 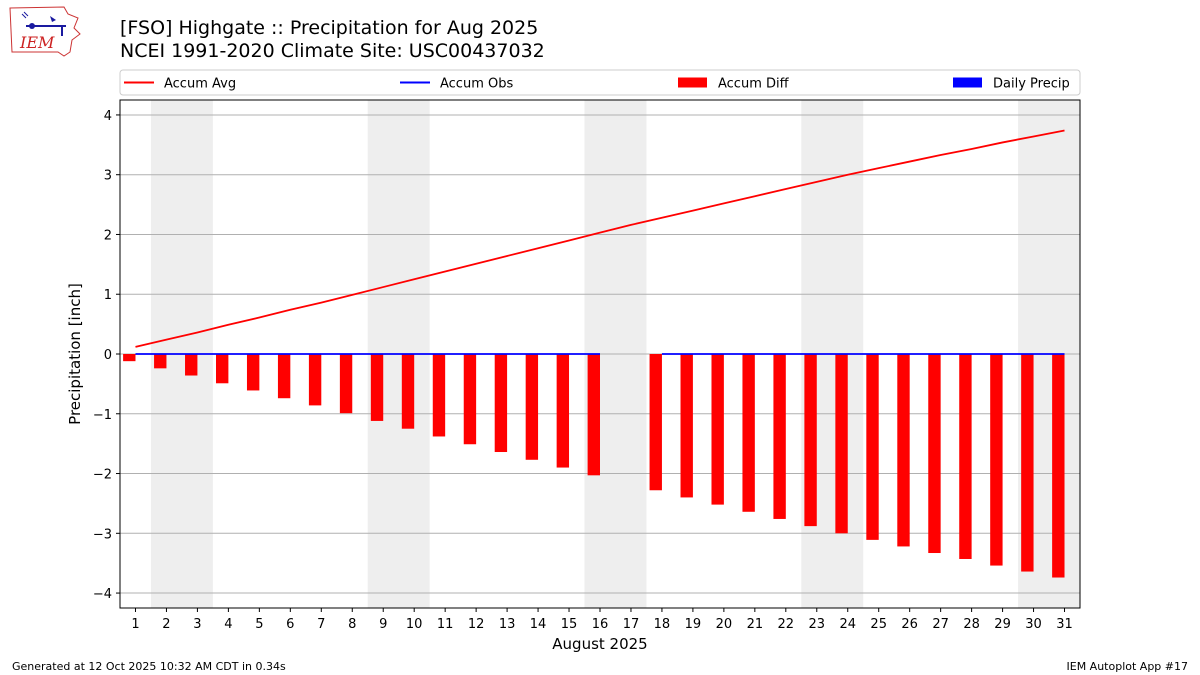 I want to click on iem-logo: IEM, so click(x=44, y=34).